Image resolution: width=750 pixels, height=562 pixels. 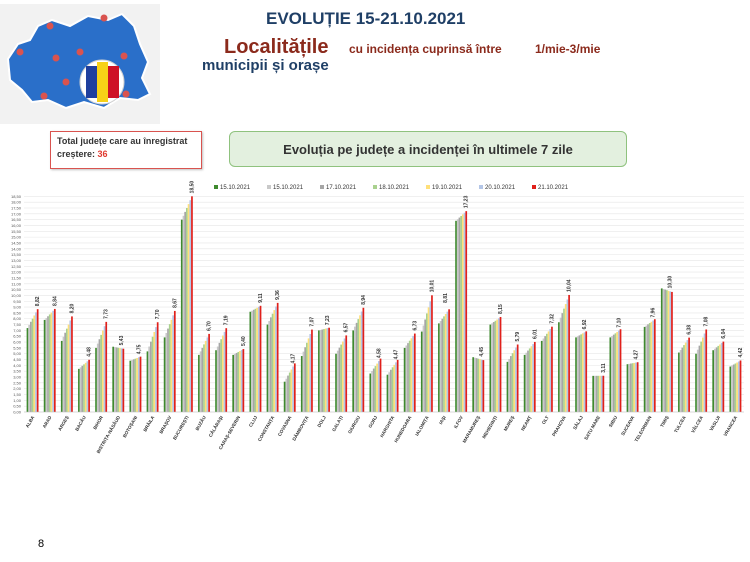 What do you see at coordinates (139, 349) in the screenshot?
I see `data-label: 4,75` at bounding box center [139, 349].